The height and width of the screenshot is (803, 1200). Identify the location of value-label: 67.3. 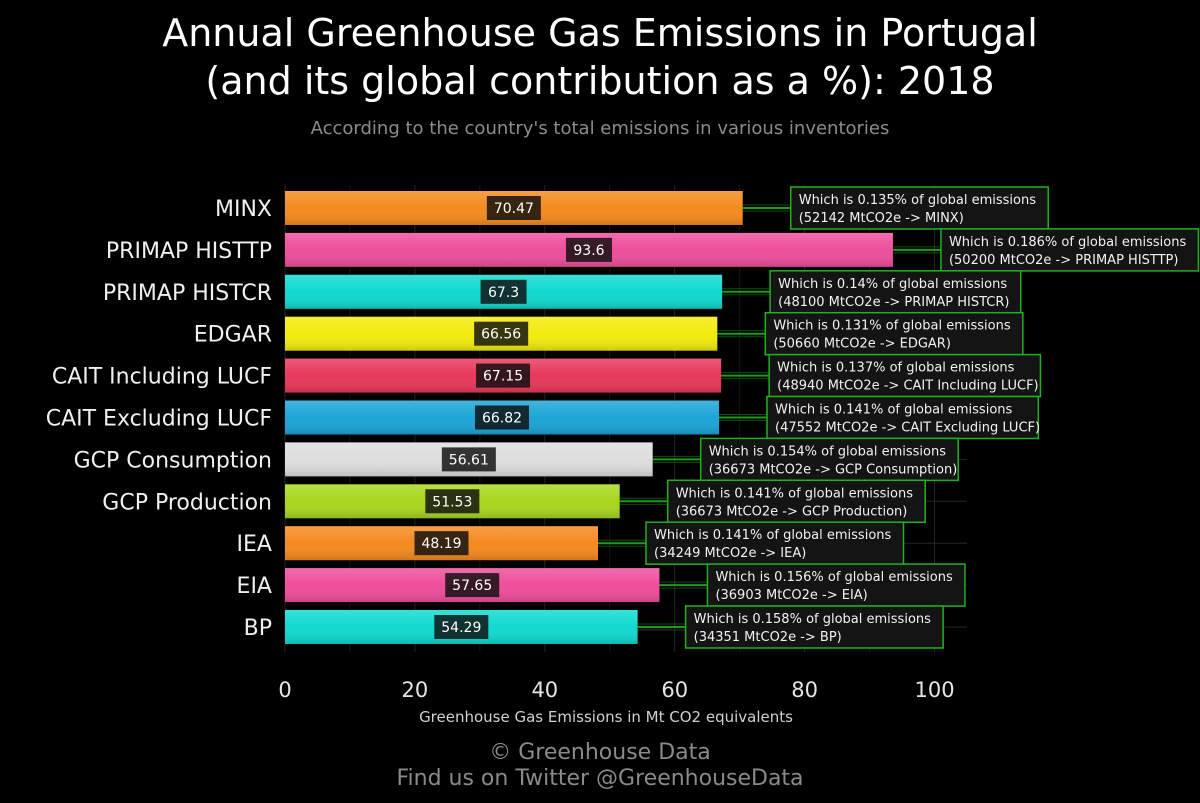
(503, 293).